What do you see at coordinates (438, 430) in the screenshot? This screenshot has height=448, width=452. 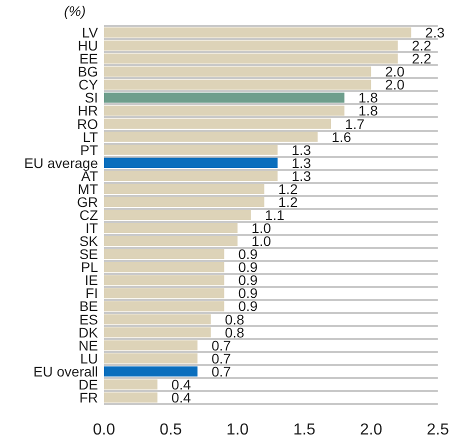 I see `x-tick-label: 2.5` at bounding box center [438, 430].